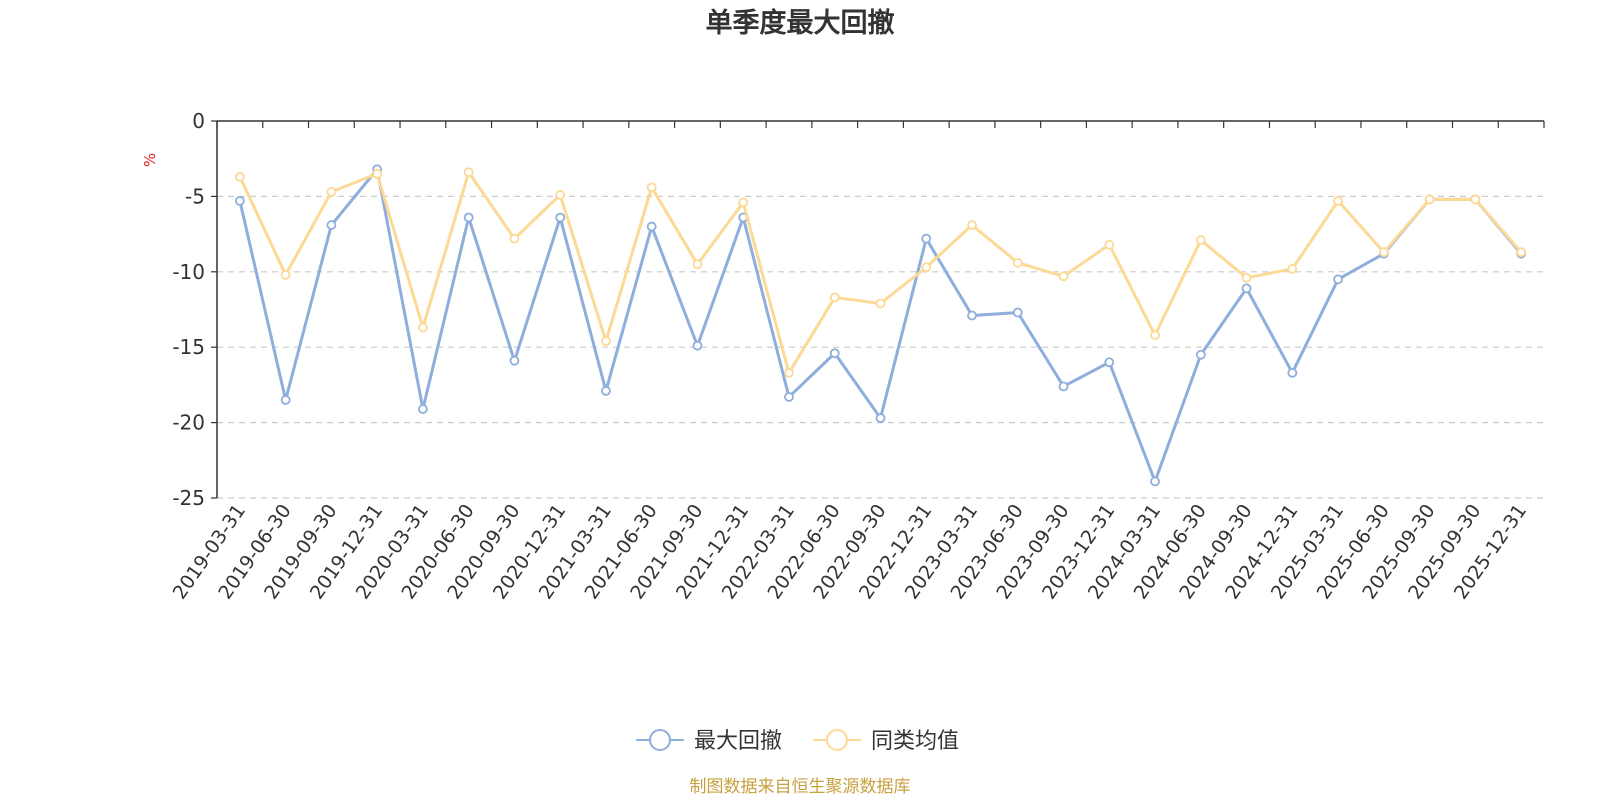 This screenshot has height=800, width=1600. What do you see at coordinates (188, 498) in the screenshot?
I see `y-tick-label: -25` at bounding box center [188, 498].